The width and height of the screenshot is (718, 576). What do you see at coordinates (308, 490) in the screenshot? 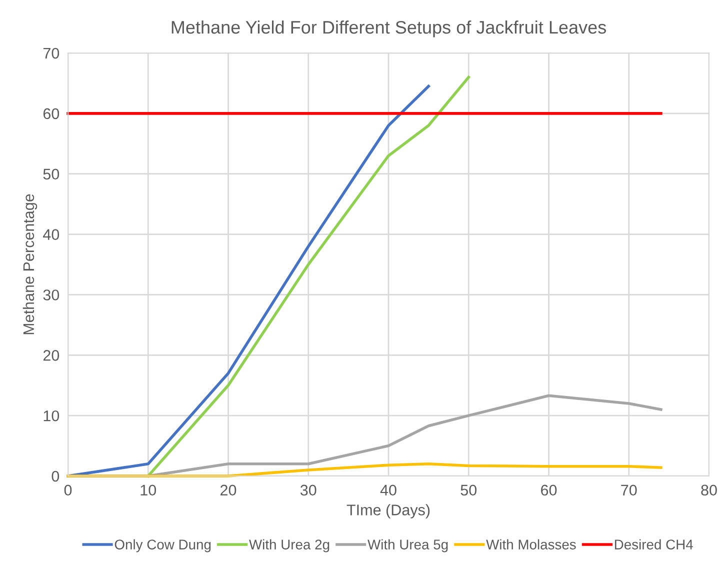
I see `x-tick-label: 30` at bounding box center [308, 490].